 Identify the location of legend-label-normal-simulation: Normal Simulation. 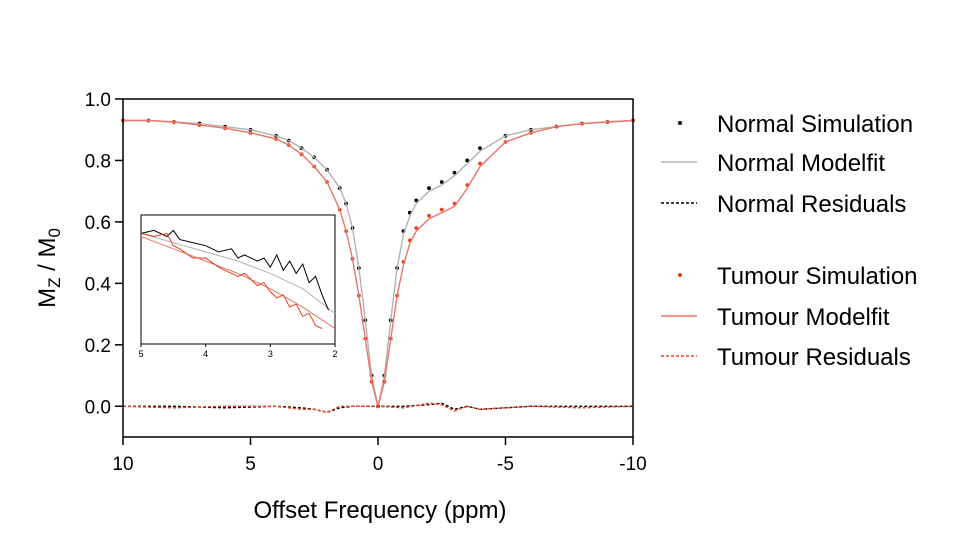
(815, 124).